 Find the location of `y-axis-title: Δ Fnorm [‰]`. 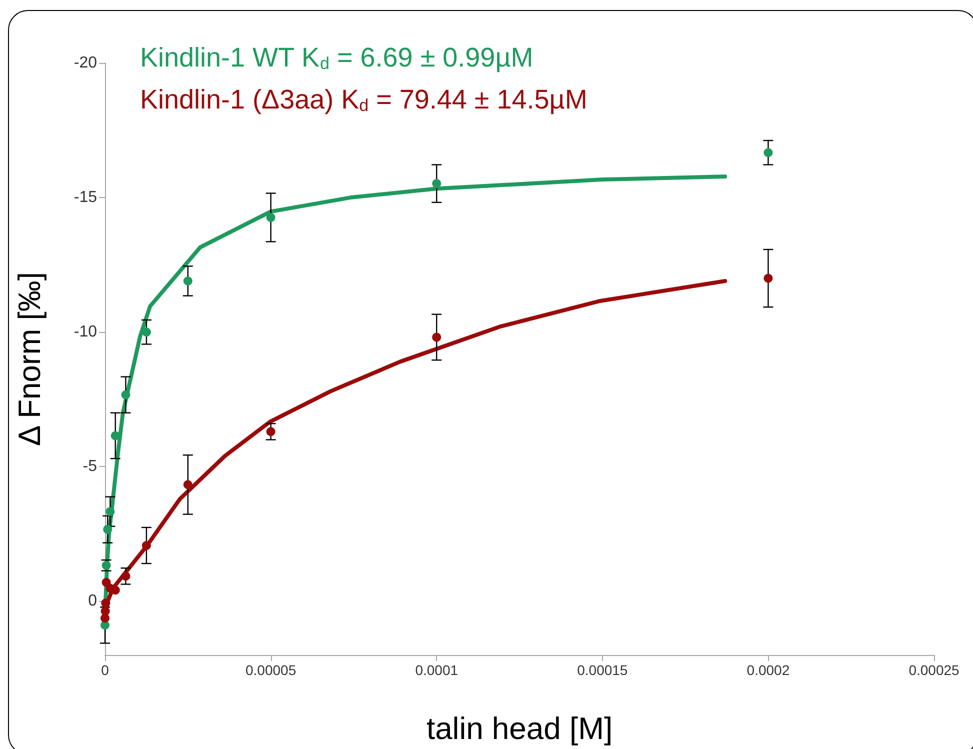

y-axis-title: Δ Fnorm [‰] is located at coordinates (29, 359).